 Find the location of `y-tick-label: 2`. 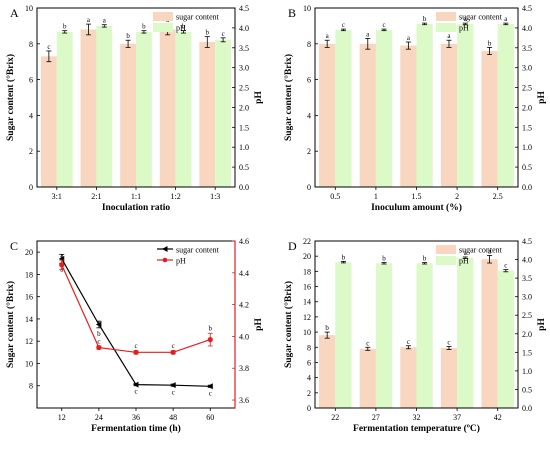

y-tick-label: 2 is located at coordinates (309, 393).